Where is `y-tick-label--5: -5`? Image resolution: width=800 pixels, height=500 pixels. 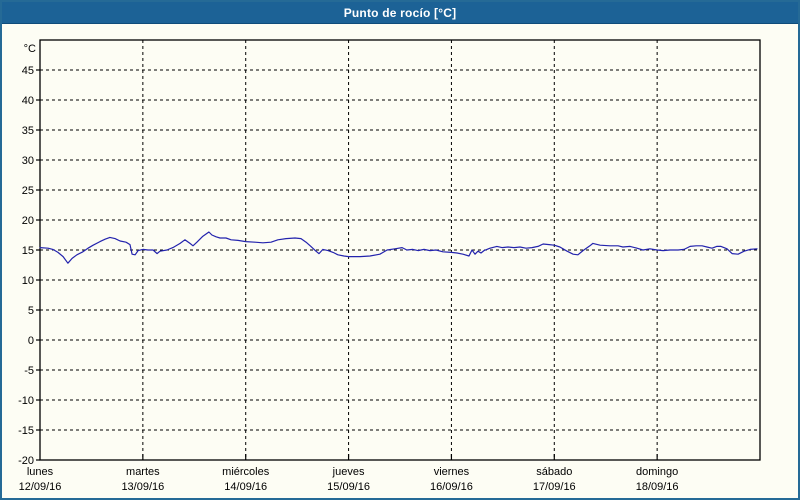 y-tick-label--5: -5 is located at coordinates (29, 371).